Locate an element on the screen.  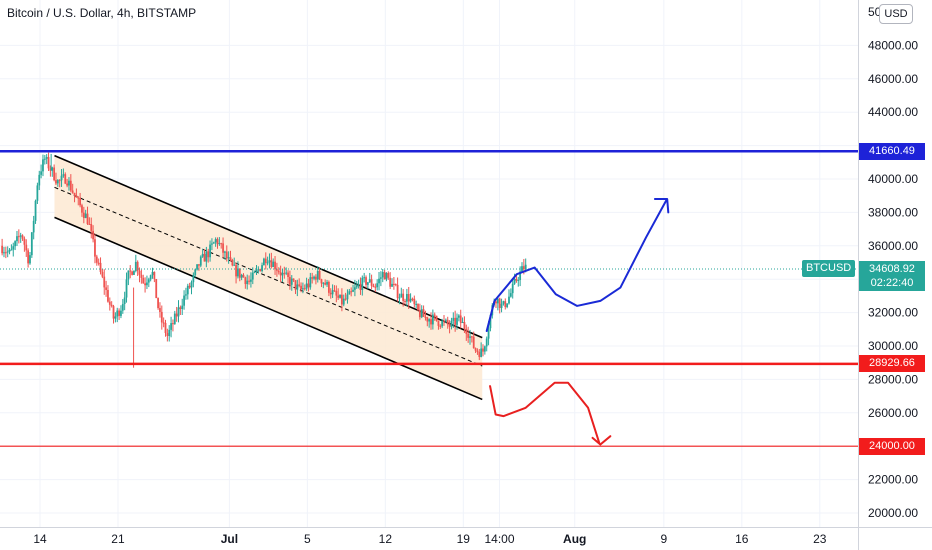
price-tick-label: 28000.00 is located at coordinates (893, 379).